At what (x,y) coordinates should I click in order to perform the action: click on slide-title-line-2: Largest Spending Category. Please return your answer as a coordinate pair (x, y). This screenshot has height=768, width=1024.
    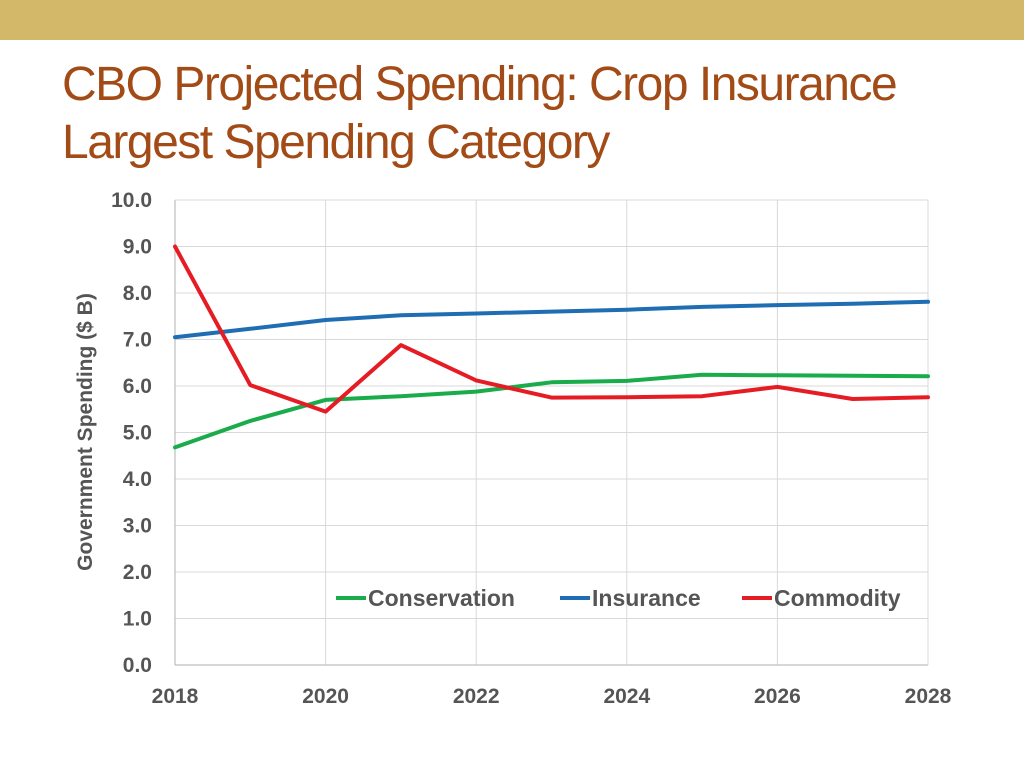
    Looking at the image, I should click on (336, 142).